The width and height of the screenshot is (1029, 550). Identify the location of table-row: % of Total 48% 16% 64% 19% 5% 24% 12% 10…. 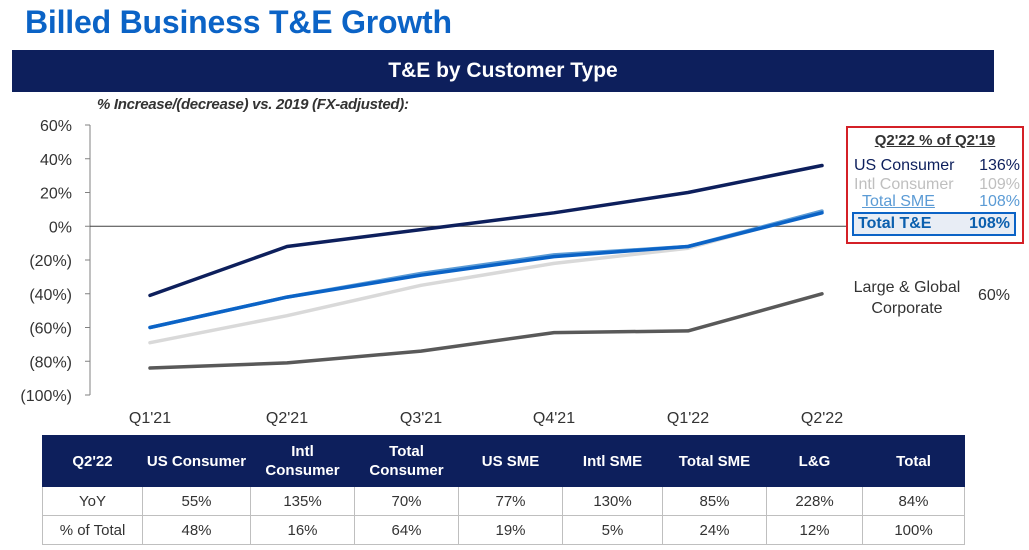
(503, 530).